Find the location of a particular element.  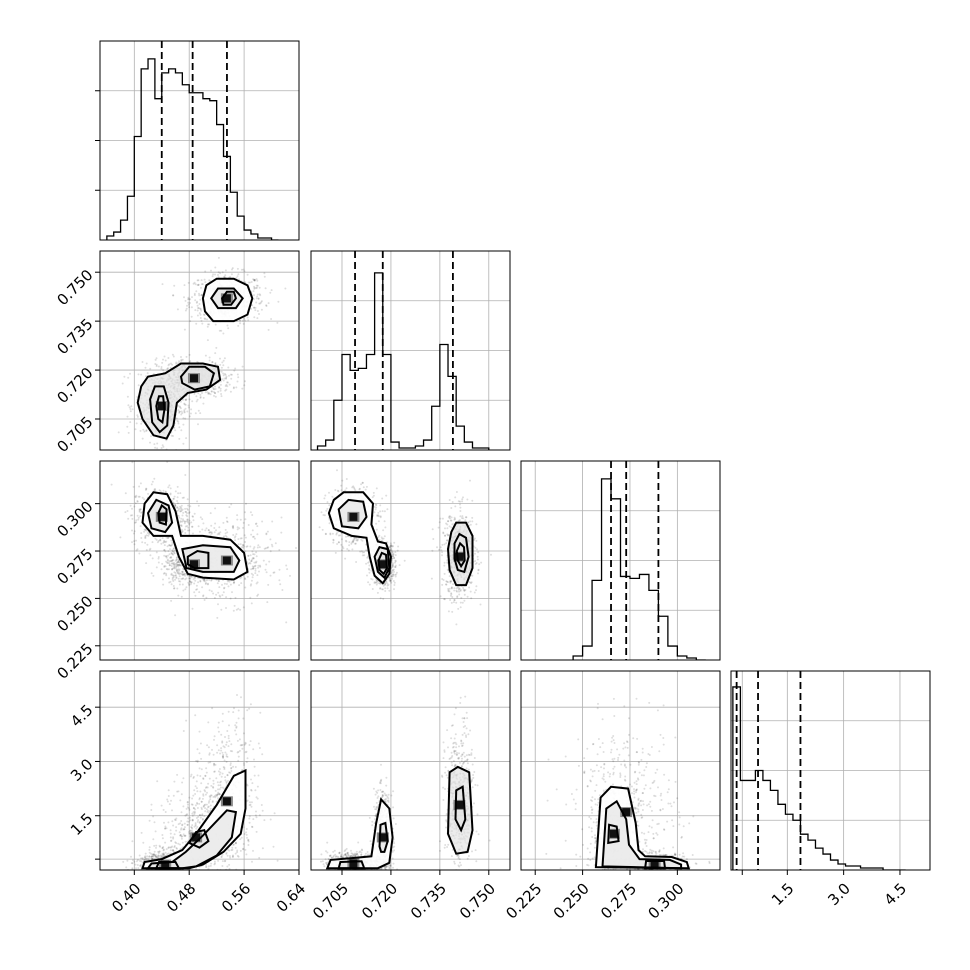

x-tick-label: 1.5 is located at coordinates (783, 895).